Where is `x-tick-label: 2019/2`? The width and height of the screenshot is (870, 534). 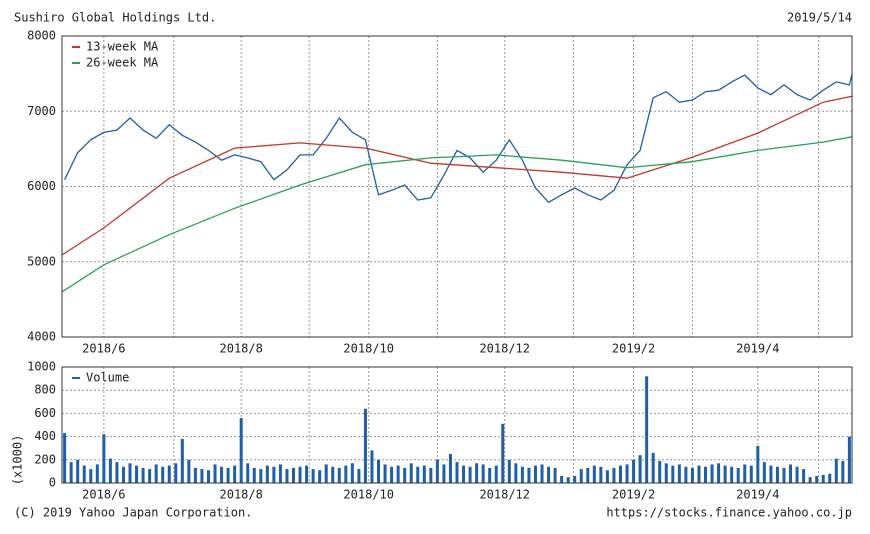 x-tick-label: 2019/2 is located at coordinates (633, 495).